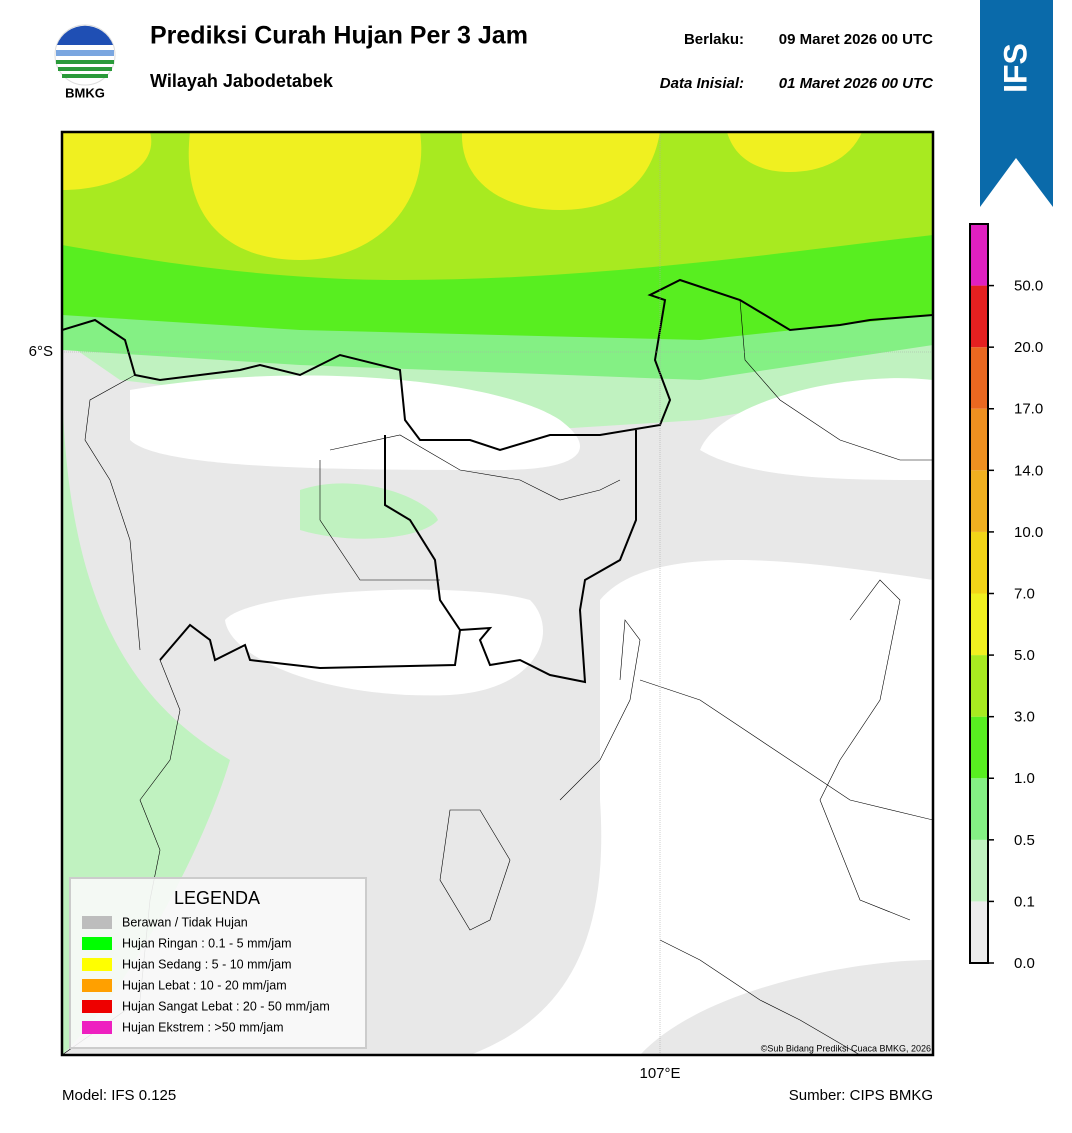 The image size is (1072, 1133). What do you see at coordinates (1028, 286) in the screenshot?
I see `colorbar-label: 50.0` at bounding box center [1028, 286].